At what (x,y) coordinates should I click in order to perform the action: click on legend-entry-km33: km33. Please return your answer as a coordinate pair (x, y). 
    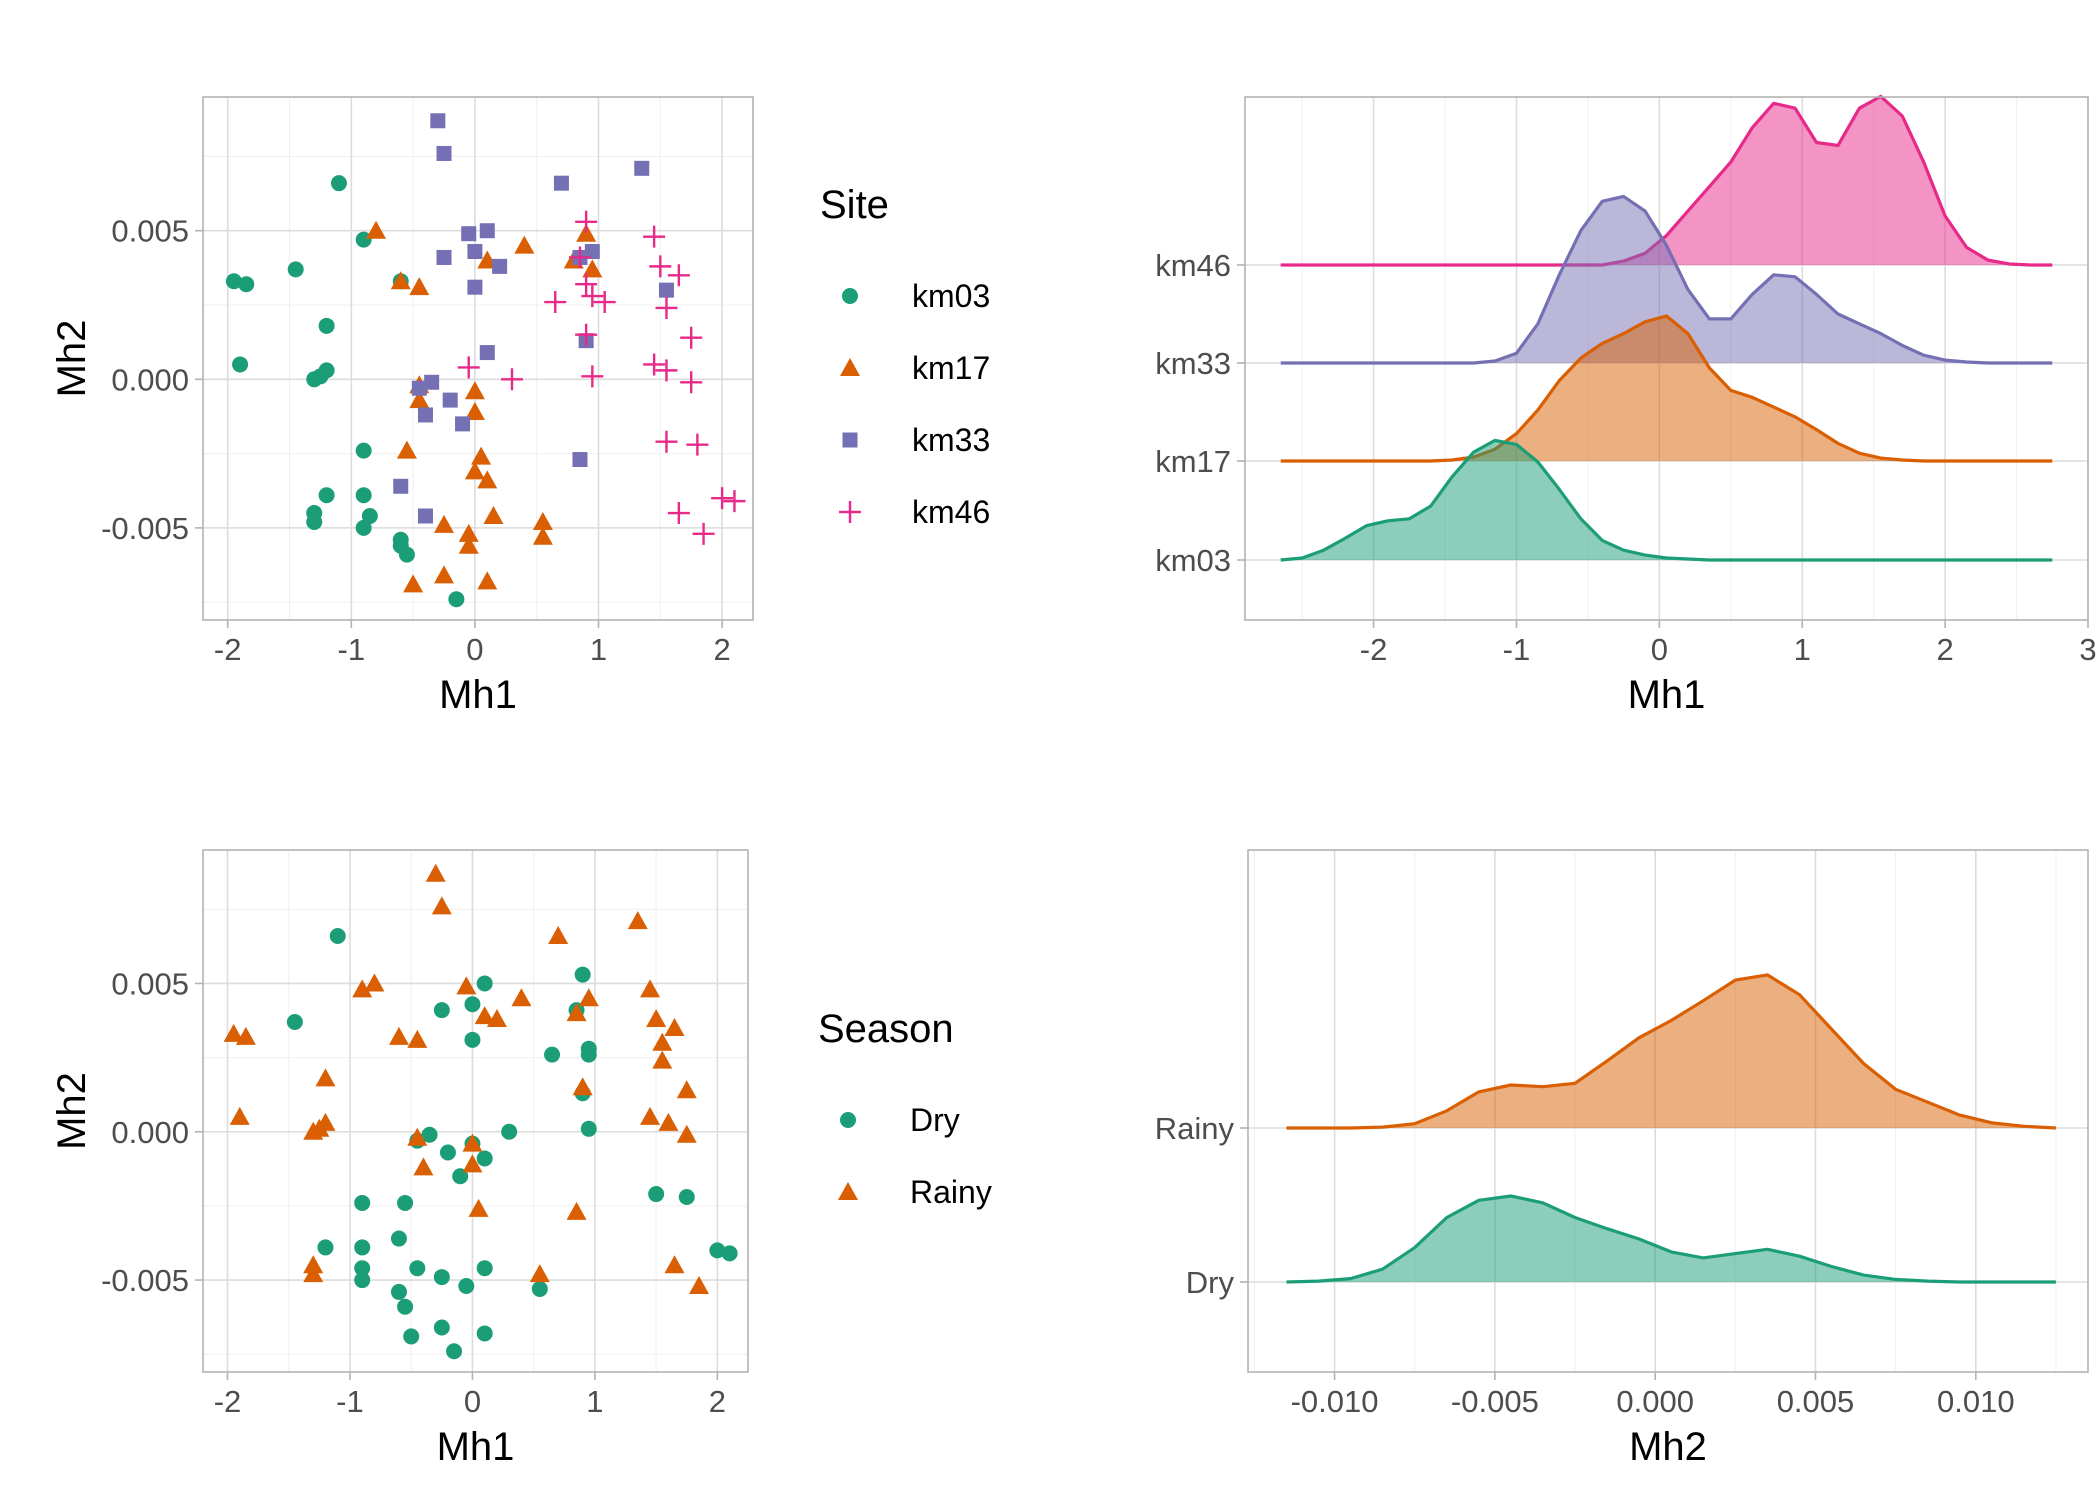
    Looking at the image, I should click on (916, 440).